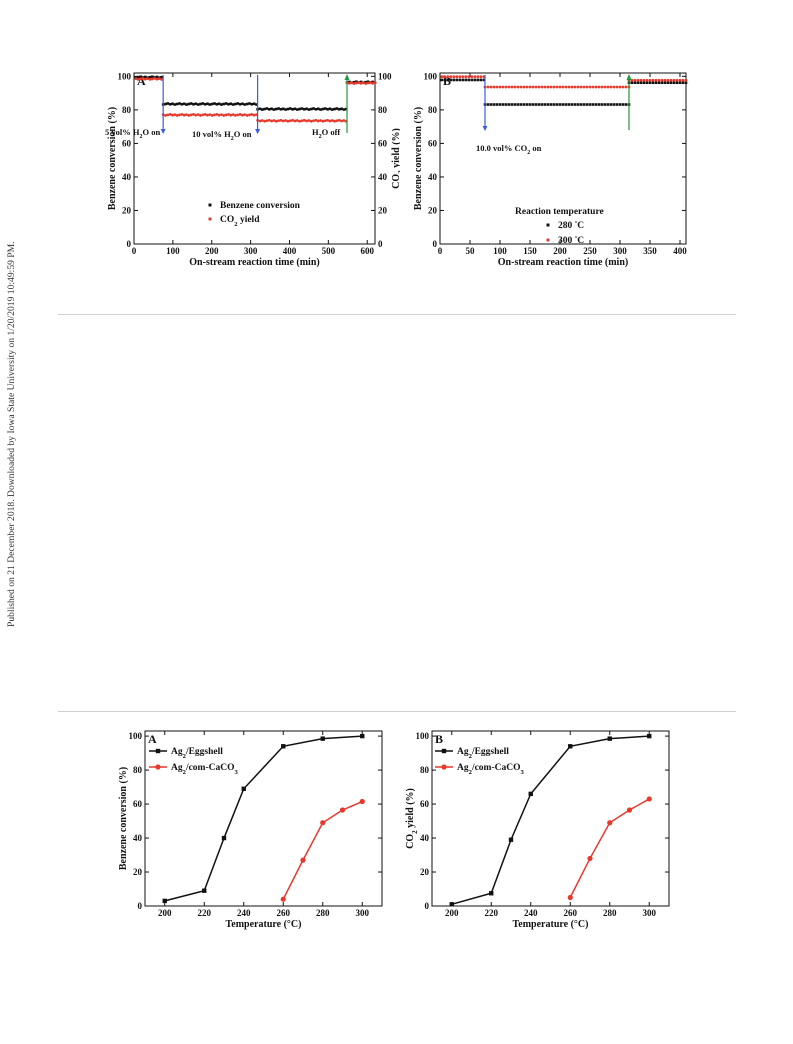 The width and height of the screenshot is (793, 1044). I want to click on y2-tick-label: 100, so click(385, 76).